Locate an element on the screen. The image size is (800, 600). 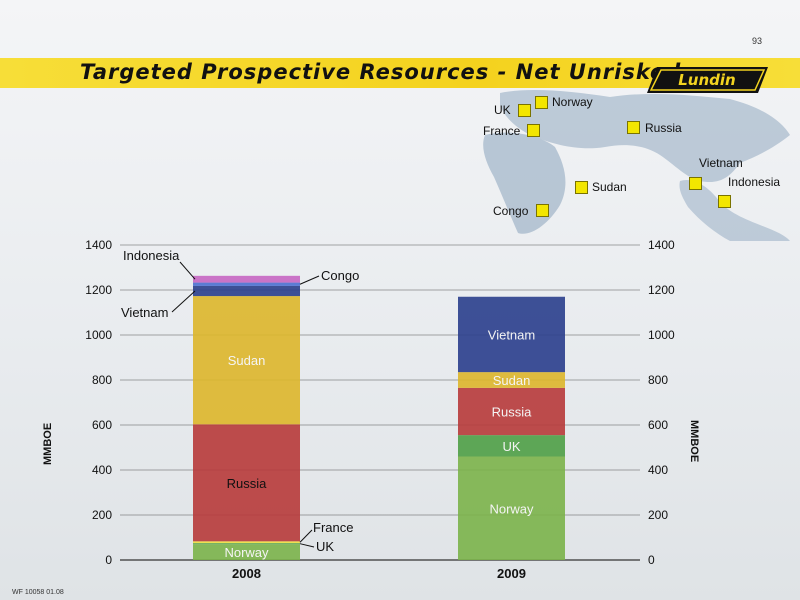
y-tick-label-left-0: 0 is located at coordinates (108, 560).